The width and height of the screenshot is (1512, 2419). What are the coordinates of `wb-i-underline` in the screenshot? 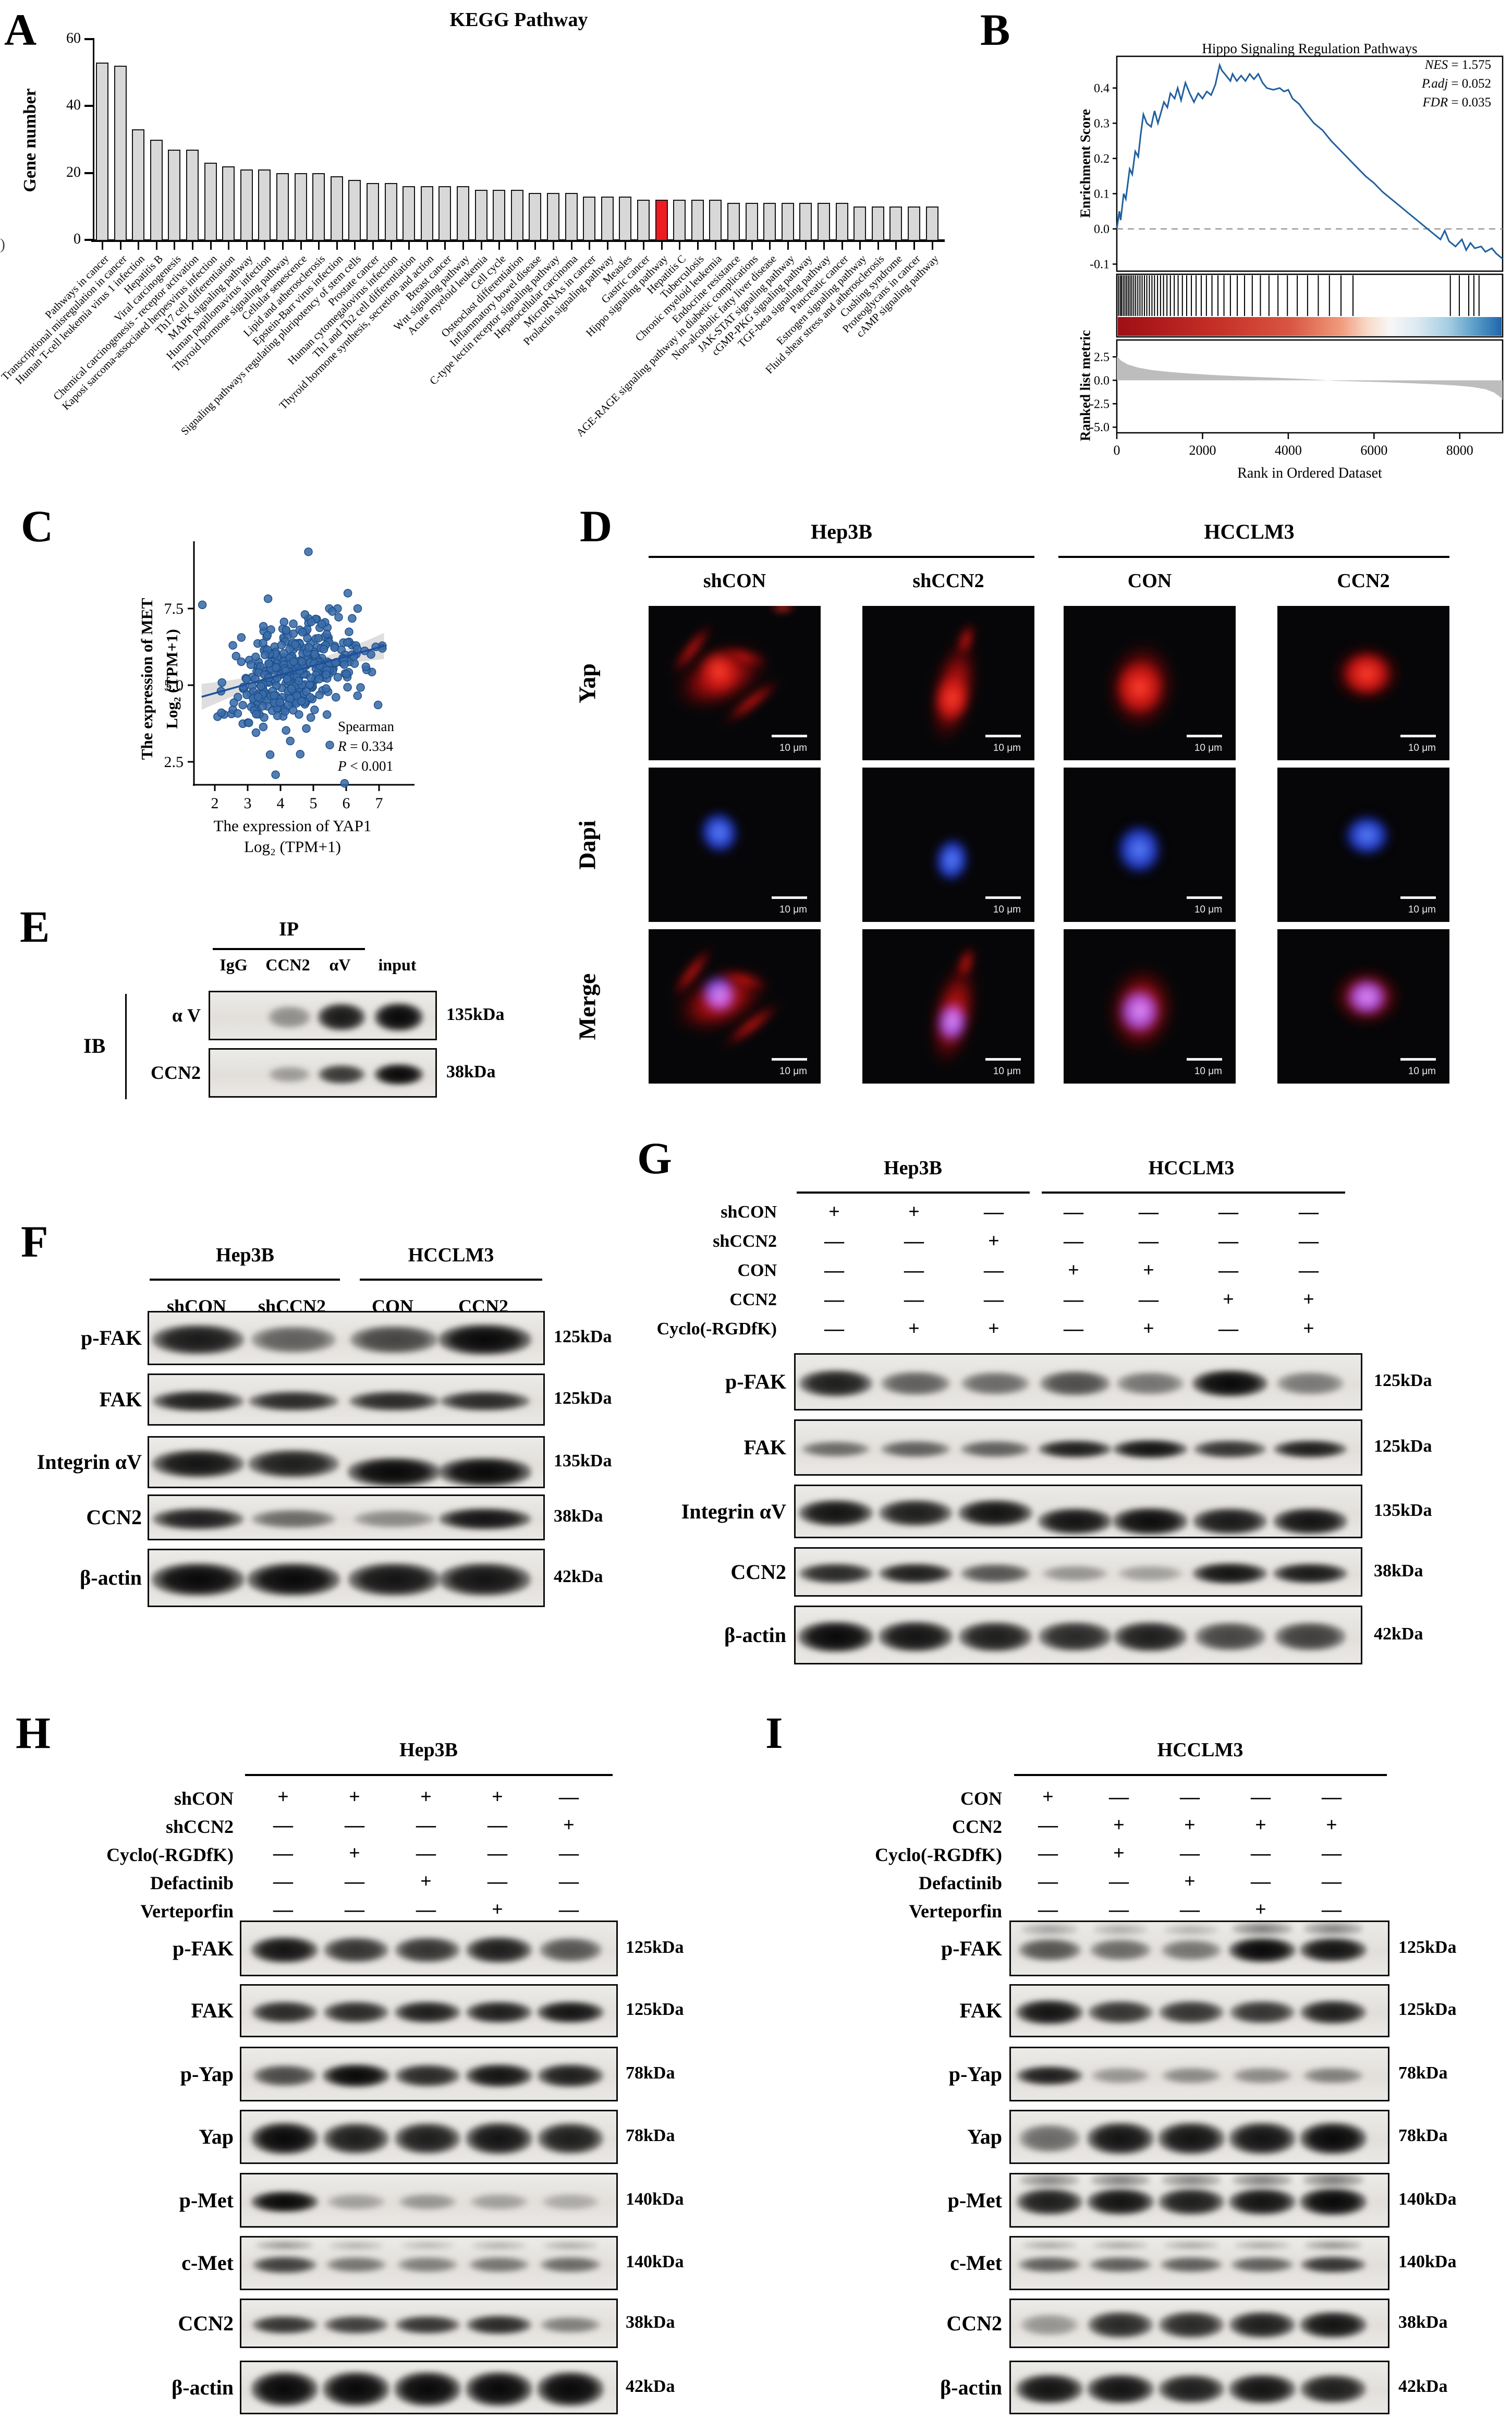 It's located at (1200, 1775).